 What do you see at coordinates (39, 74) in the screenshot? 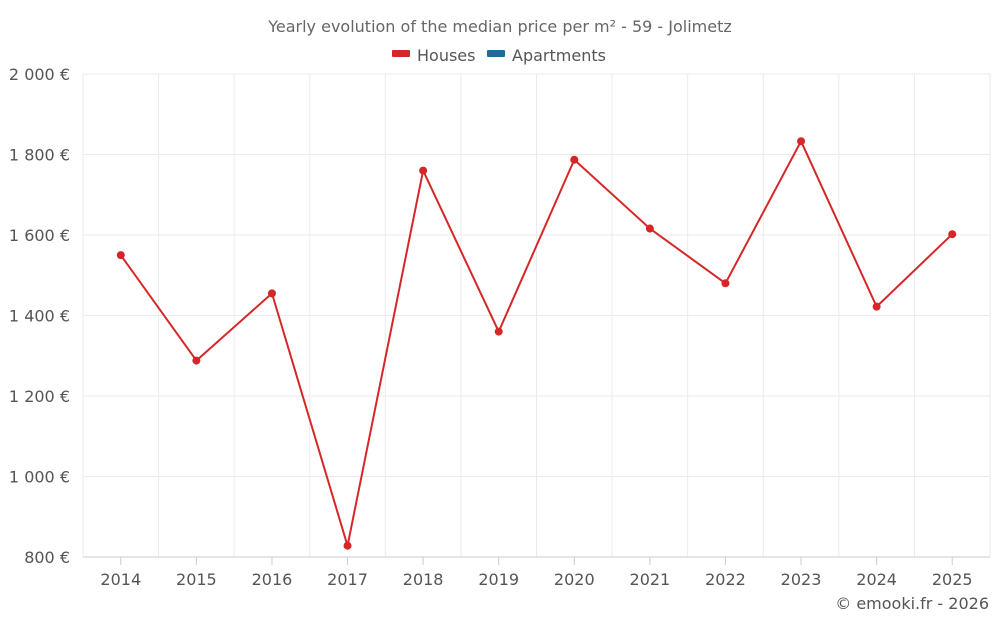
I see `y-tick-label: 2 000 €` at bounding box center [39, 74].